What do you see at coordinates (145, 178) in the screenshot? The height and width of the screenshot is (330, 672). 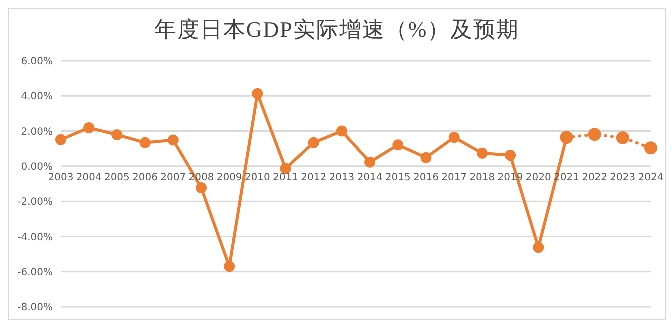 I see `x-tick-label: 2006` at bounding box center [145, 178].